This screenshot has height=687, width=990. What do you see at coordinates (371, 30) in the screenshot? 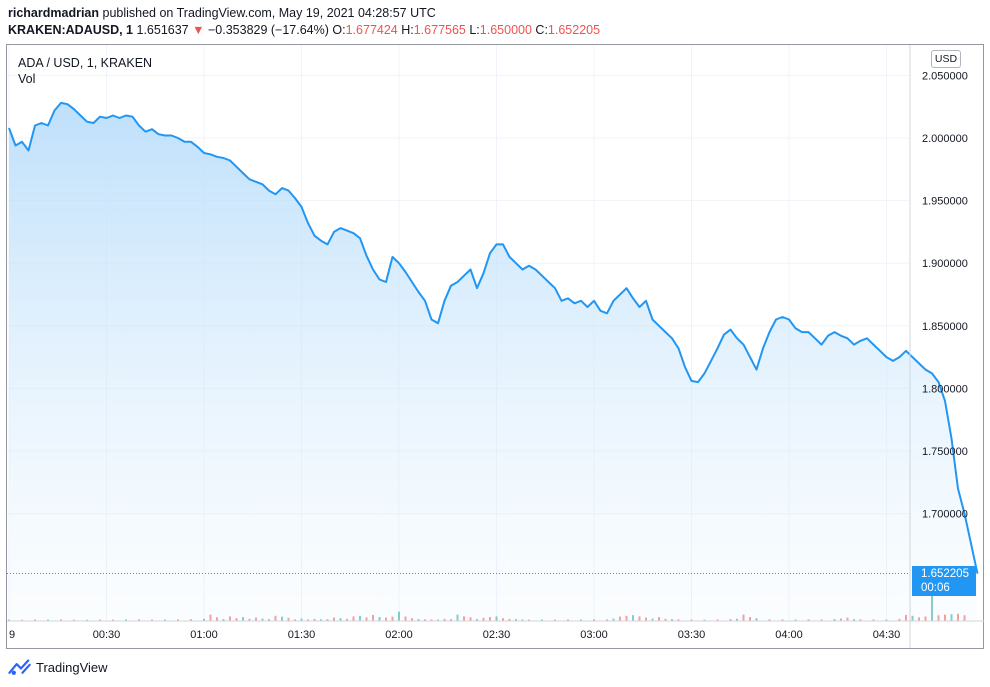
I see `open-value: 1.677424` at bounding box center [371, 30].